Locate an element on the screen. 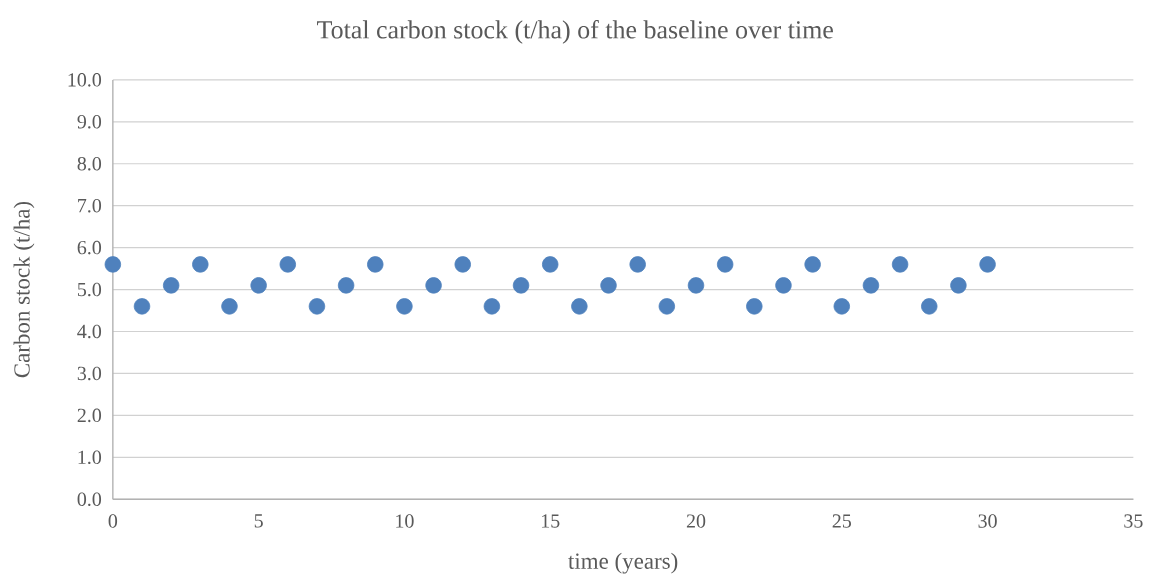 The height and width of the screenshot is (580, 1150). y-tick-label: 1.0 is located at coordinates (90, 457).